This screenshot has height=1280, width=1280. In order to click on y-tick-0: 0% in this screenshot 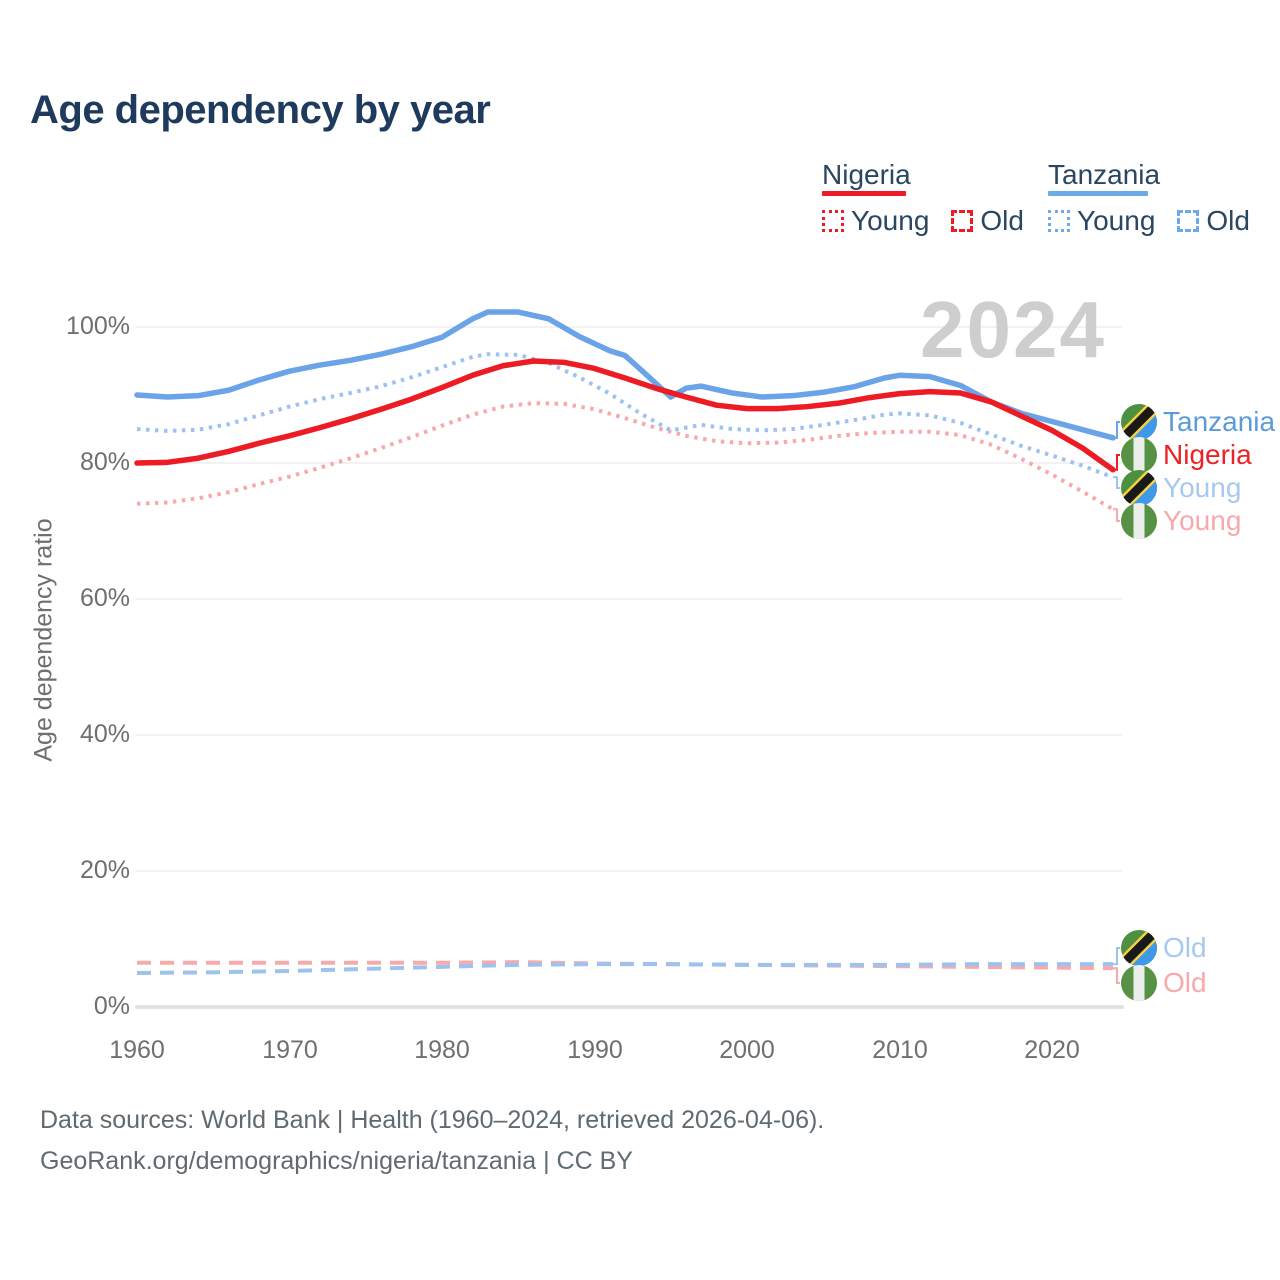, I will do `click(111, 1006)`.